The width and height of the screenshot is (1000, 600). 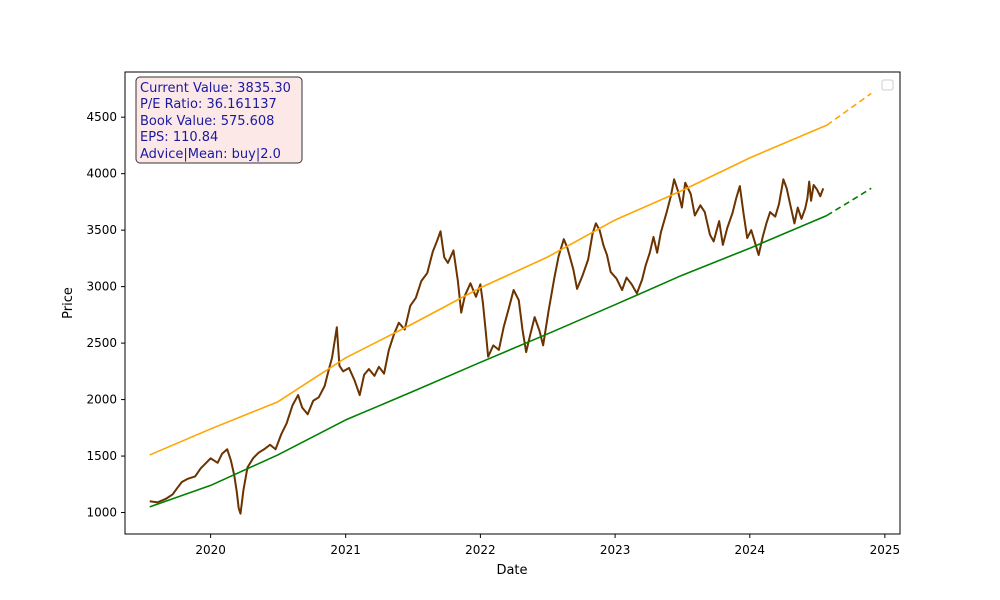 I want to click on y-tick-label: 1500, so click(x=101, y=456).